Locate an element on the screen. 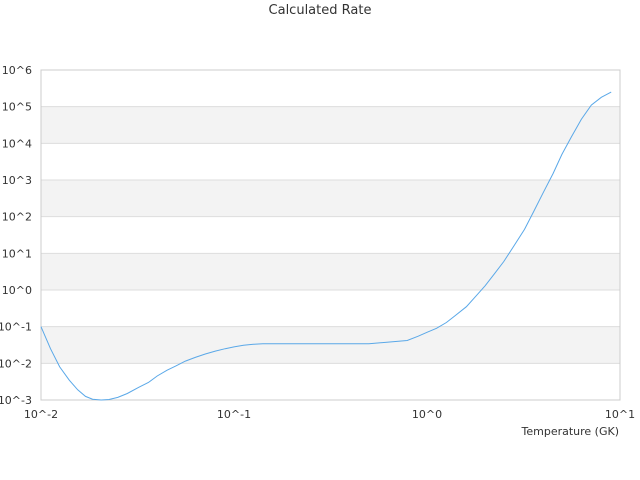 This screenshot has width=640, height=480. x-axis-ticks: 10^-2 10^-1 10^0 10^1 is located at coordinates (329, 414).